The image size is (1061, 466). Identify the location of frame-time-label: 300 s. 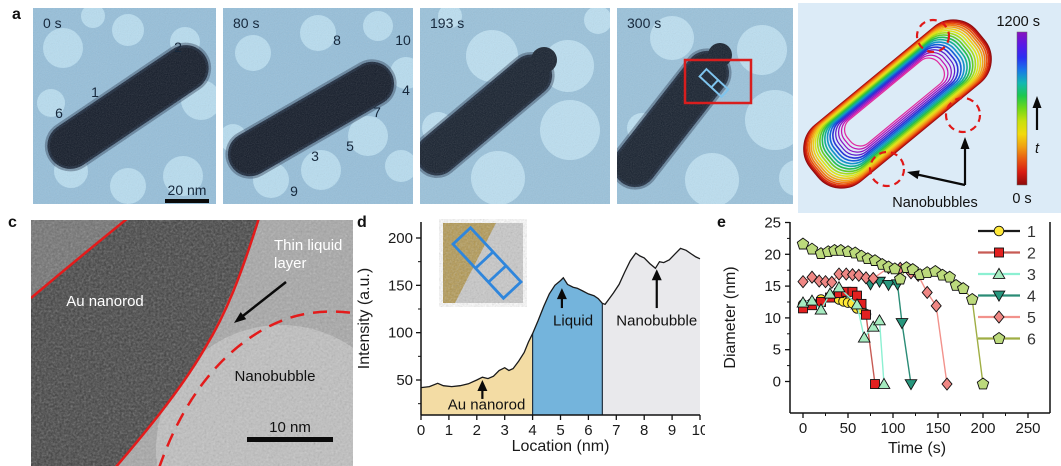
(644, 23).